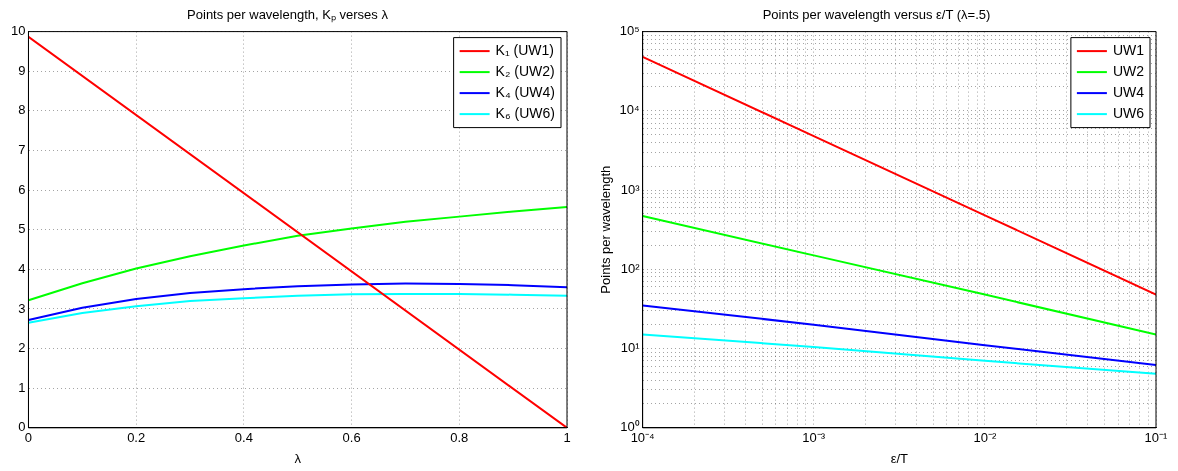 This screenshot has height=471, width=1178. Describe the element at coordinates (22, 427) in the screenshot. I see `y-tick-label: 0` at that location.